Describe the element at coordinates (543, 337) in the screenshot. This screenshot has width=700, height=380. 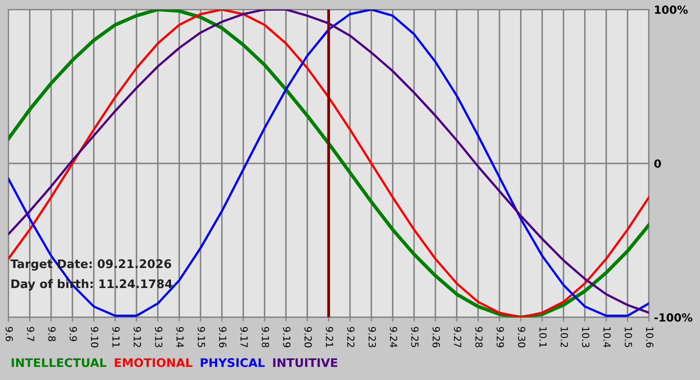
I see `x-tick-label: 10.1` at that location.